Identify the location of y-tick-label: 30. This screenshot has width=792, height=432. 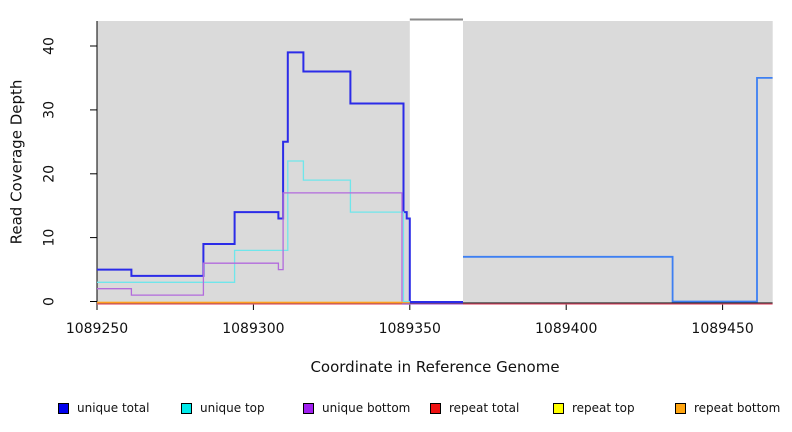
(50, 110).